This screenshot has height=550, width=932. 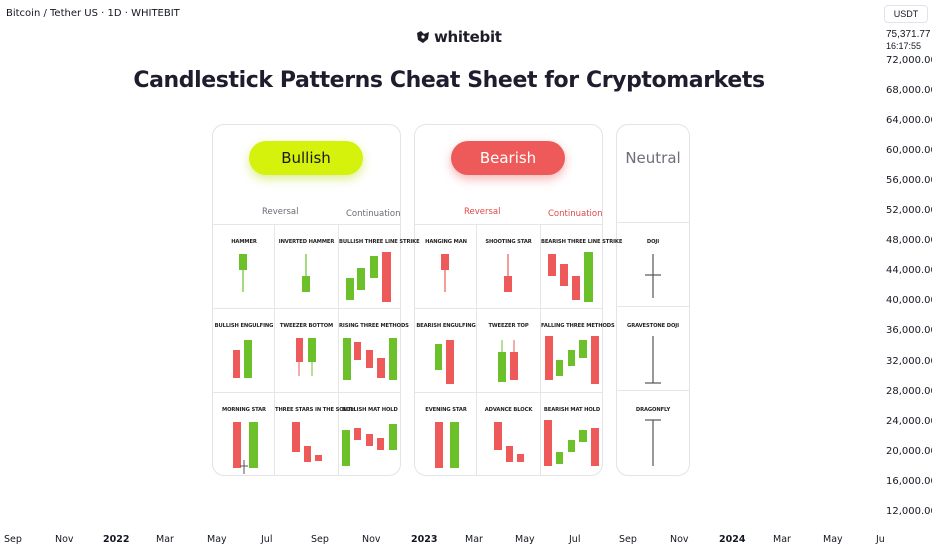 I want to click on bullish-continuation-header: Continuation, so click(x=373, y=214).